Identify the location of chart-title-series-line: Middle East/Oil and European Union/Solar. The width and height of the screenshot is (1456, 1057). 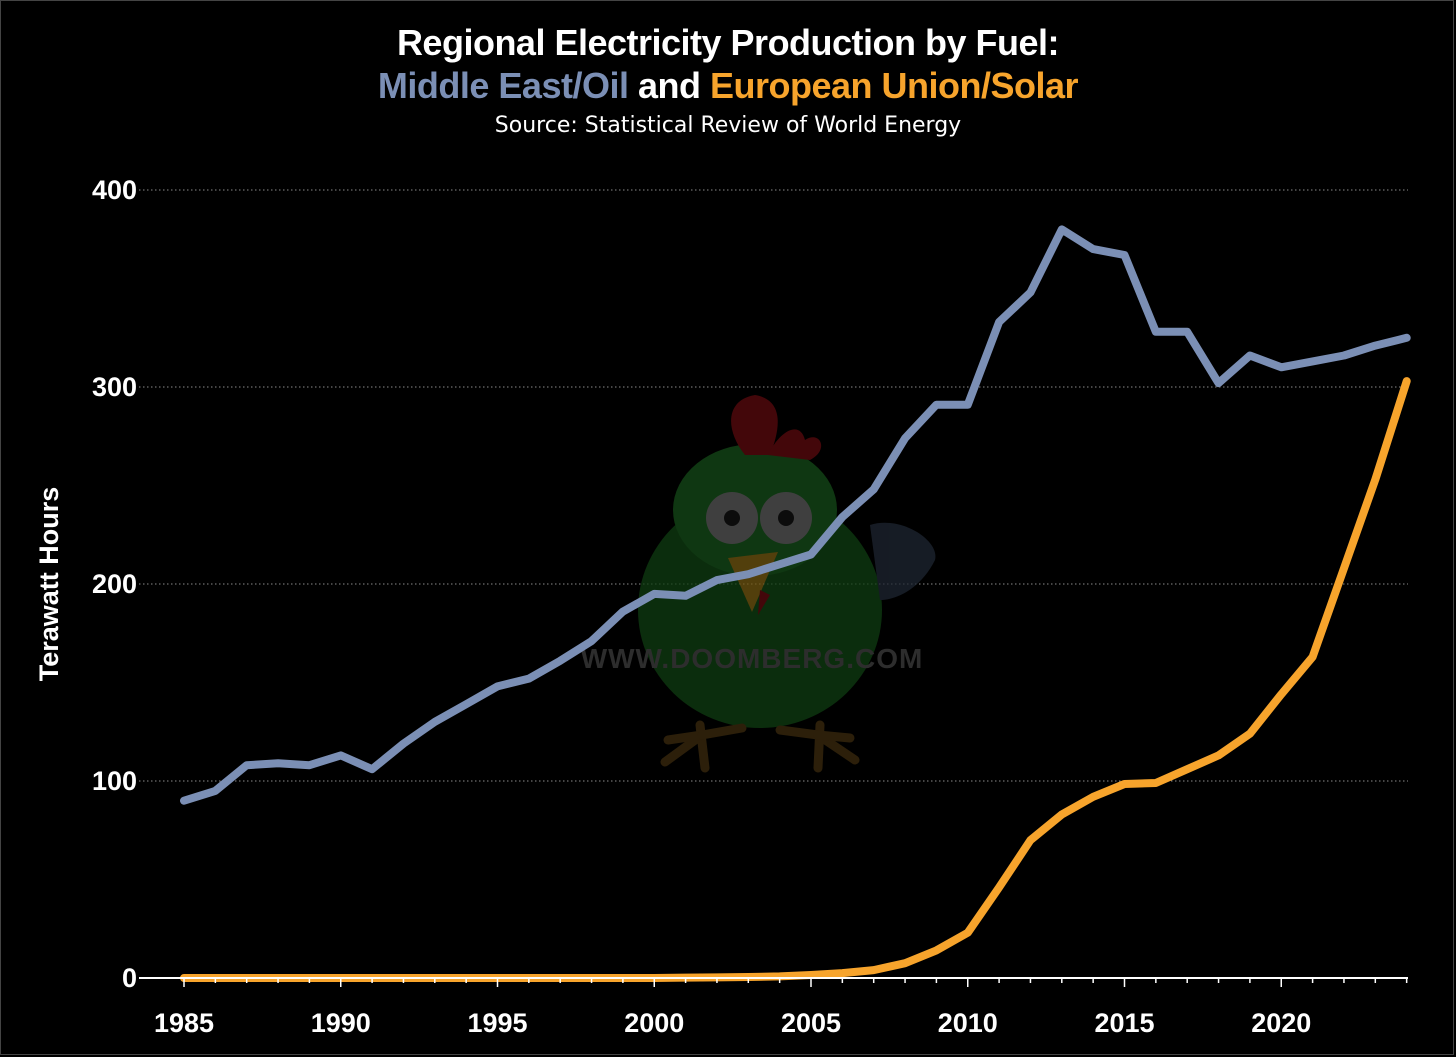
(728, 86).